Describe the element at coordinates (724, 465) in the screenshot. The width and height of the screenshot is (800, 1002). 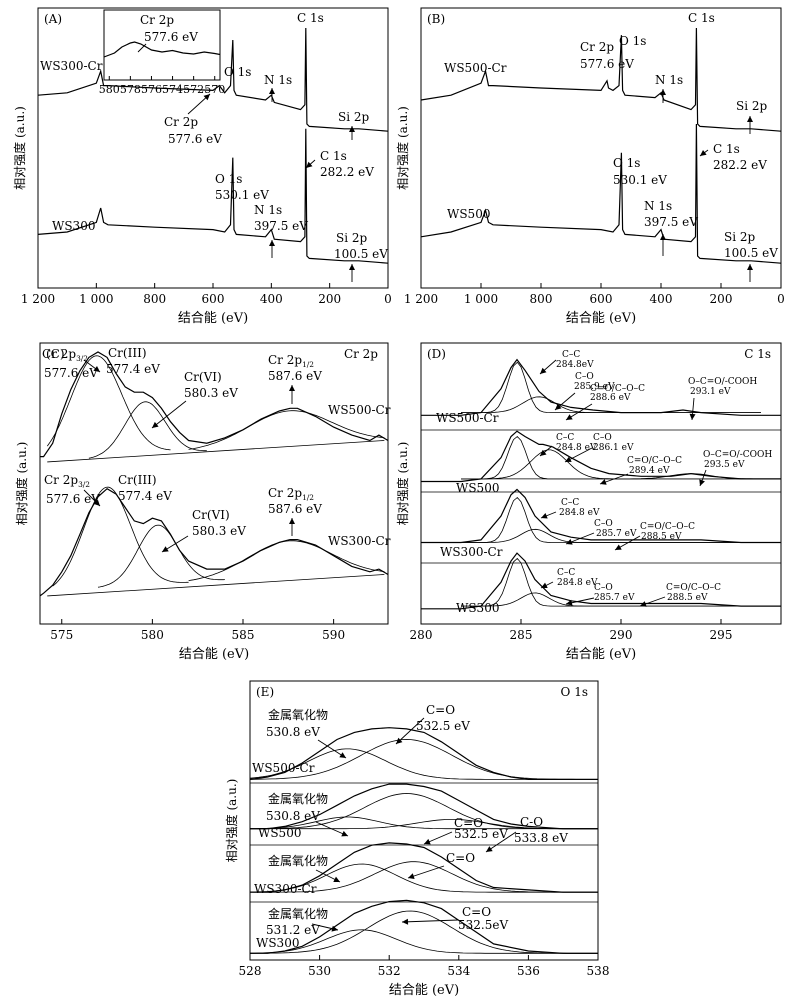
I see `peak-annotation-15: 293.5 eV` at that location.